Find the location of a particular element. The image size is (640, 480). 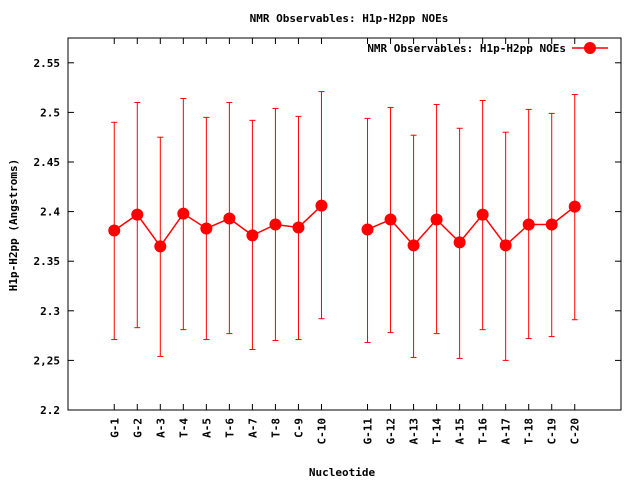

x-tick-label: C-19 is located at coordinates (552, 431).